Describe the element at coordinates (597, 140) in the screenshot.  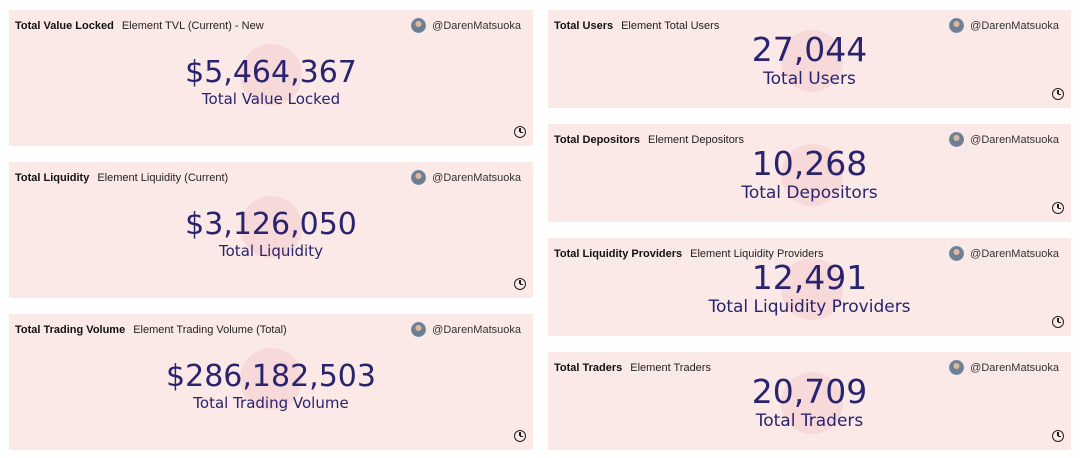
I see `card-title: Total Depositors` at that location.